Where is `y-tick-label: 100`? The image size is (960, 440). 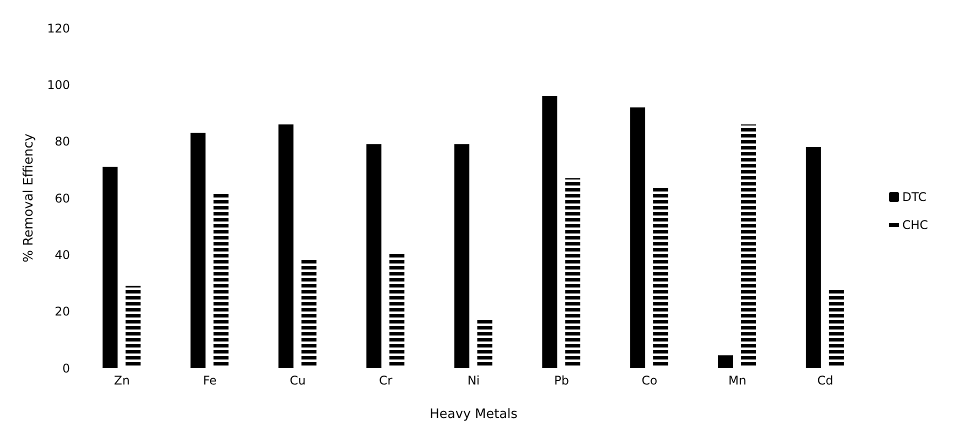
y-tick-label: 100 is located at coordinates (58, 85).